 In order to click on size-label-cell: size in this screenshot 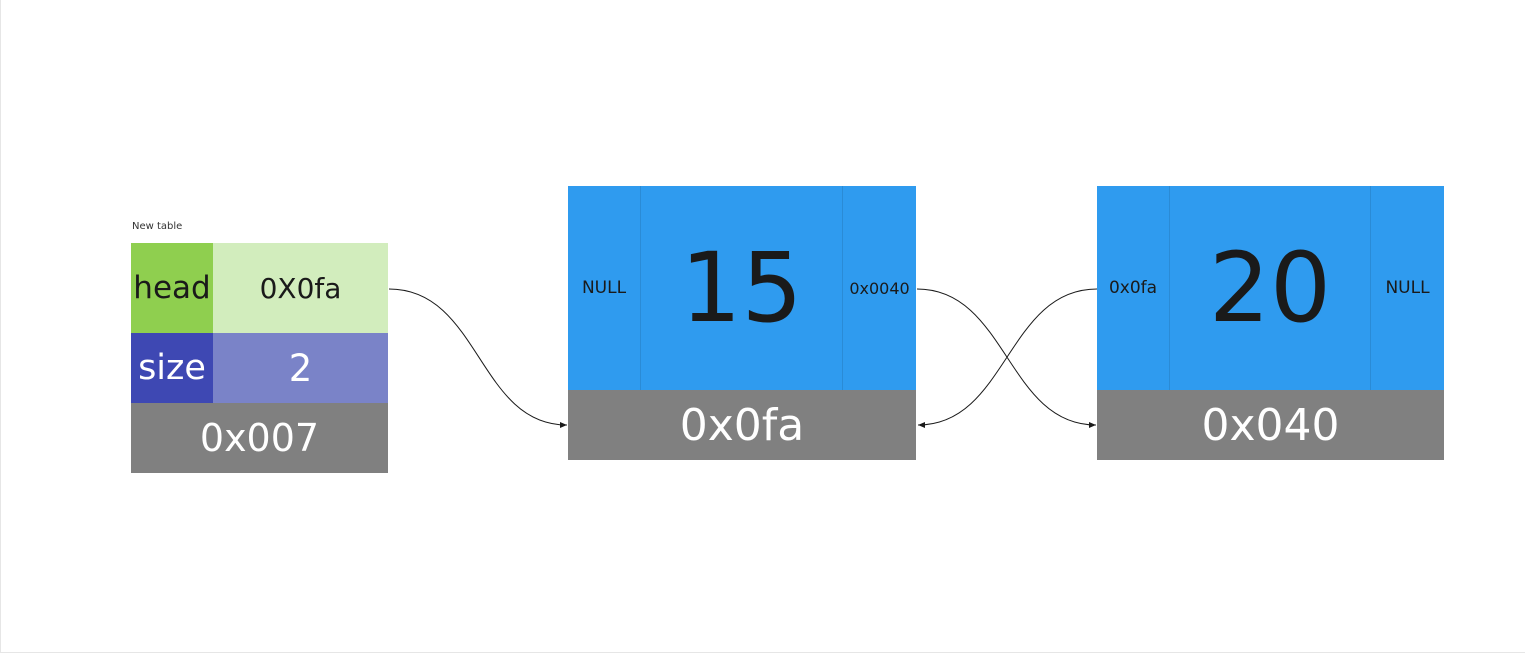, I will do `click(172, 368)`.